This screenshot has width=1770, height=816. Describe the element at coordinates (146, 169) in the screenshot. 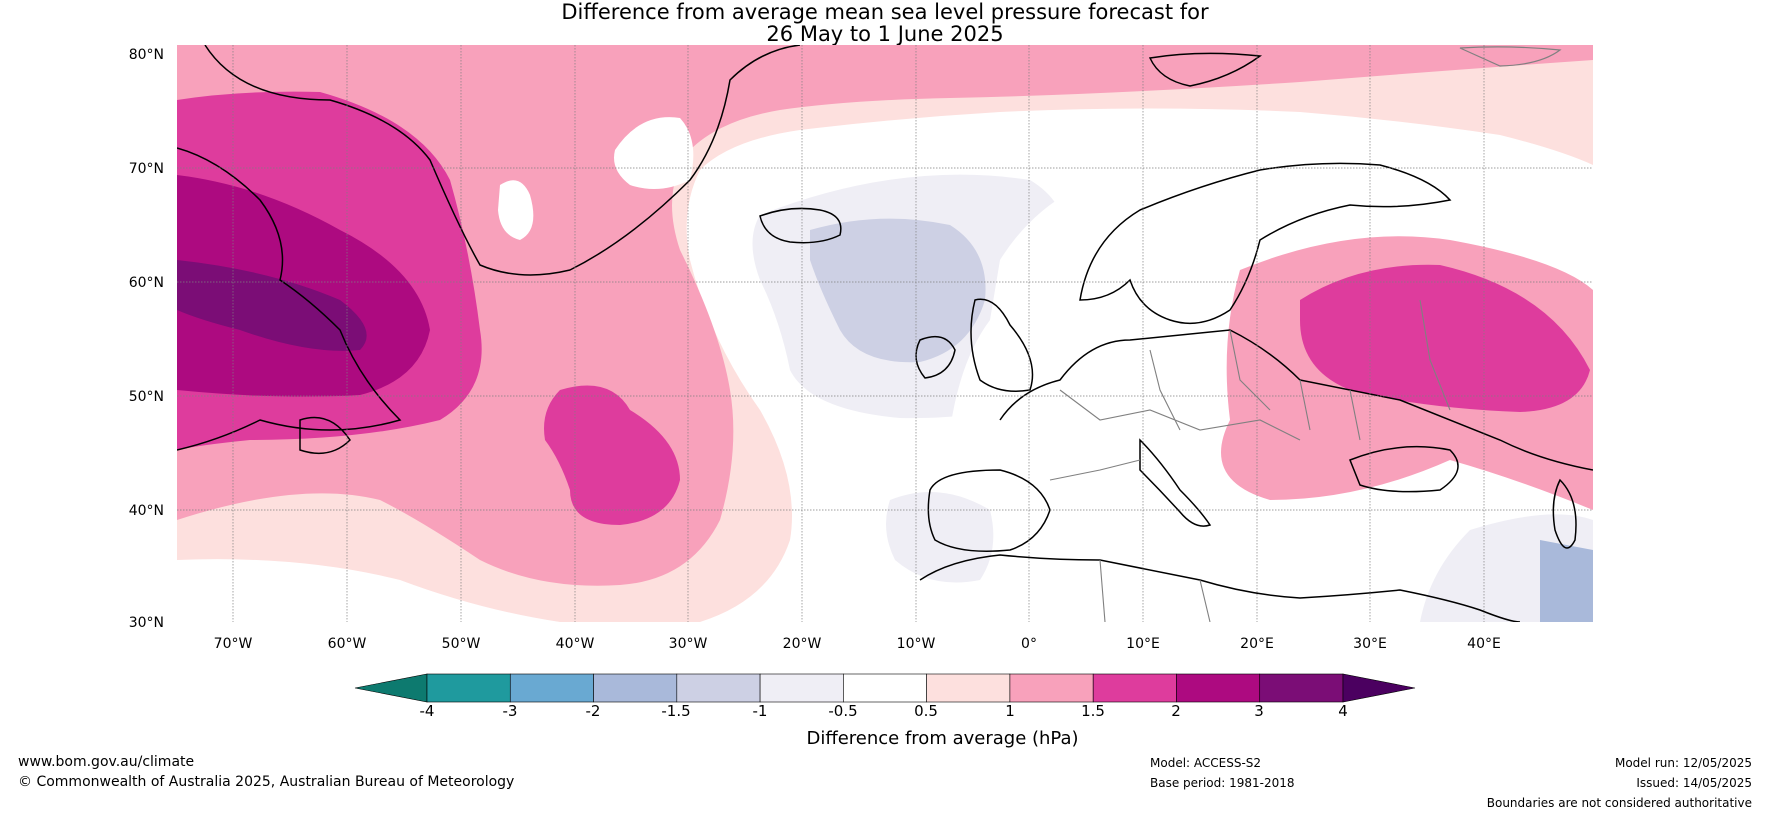

I see `lat-label-70n: 70°N` at that location.